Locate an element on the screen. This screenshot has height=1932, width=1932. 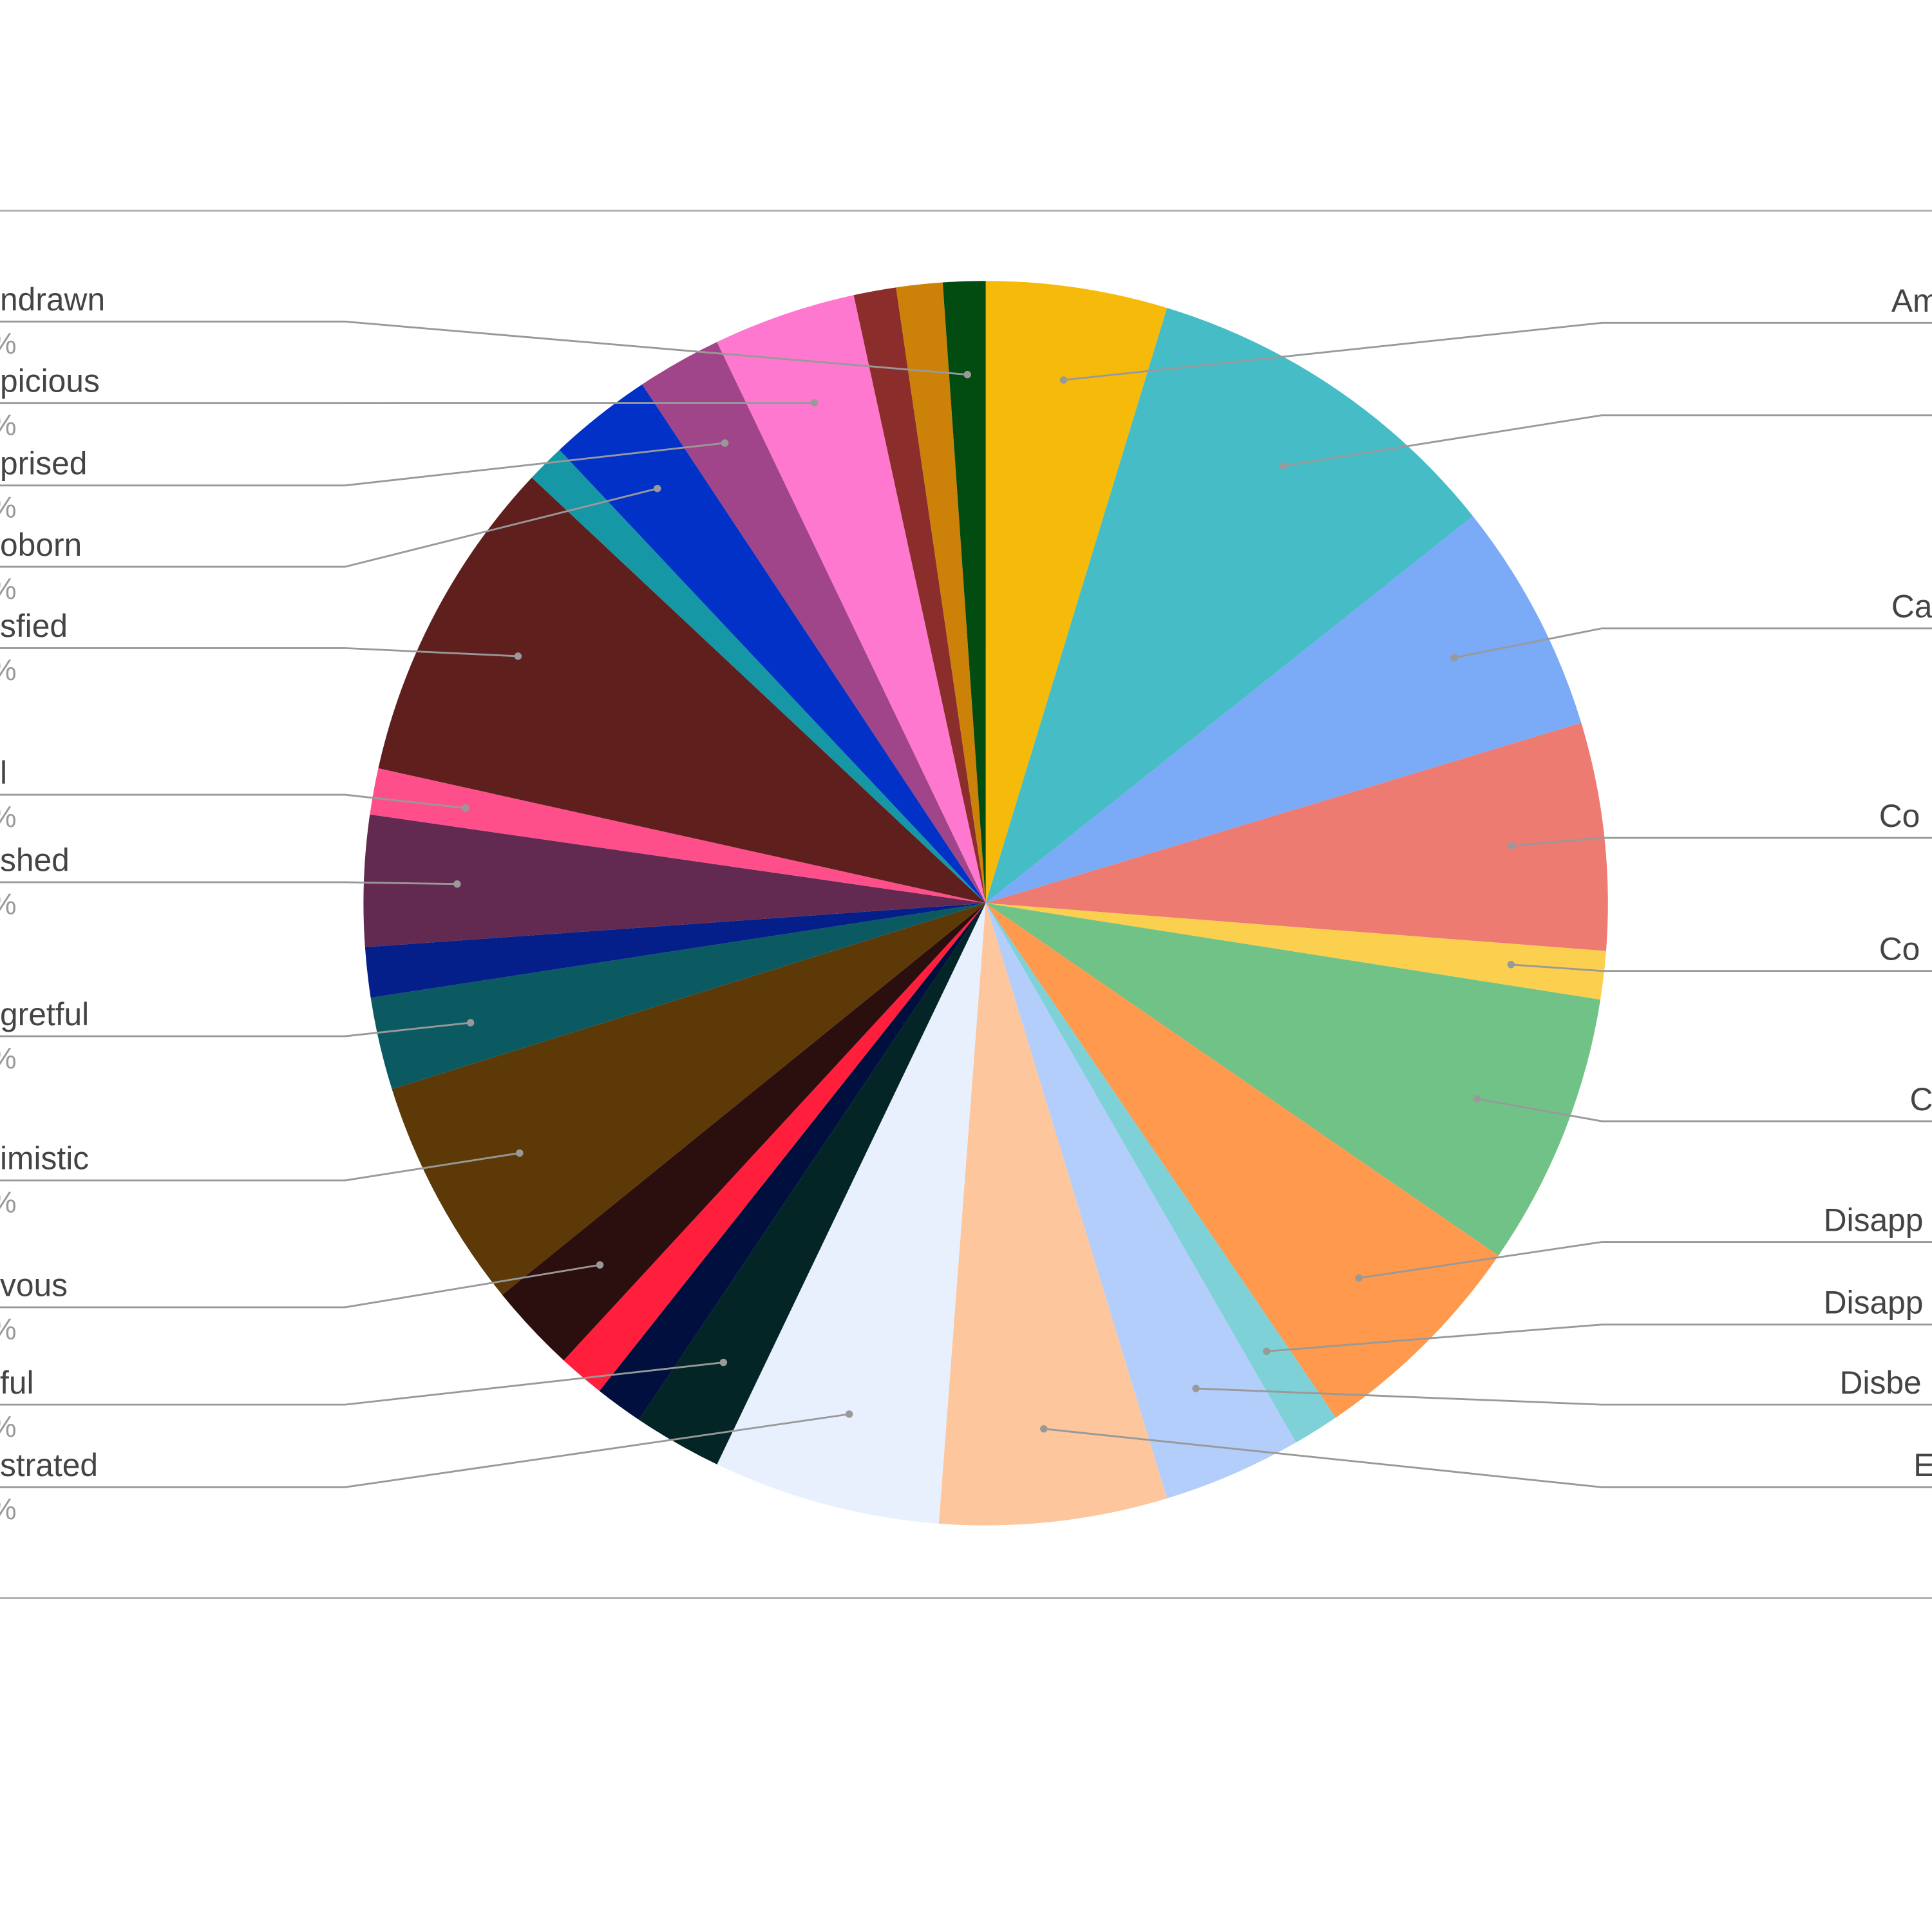
slice-label: sfied is located at coordinates (34, 626).